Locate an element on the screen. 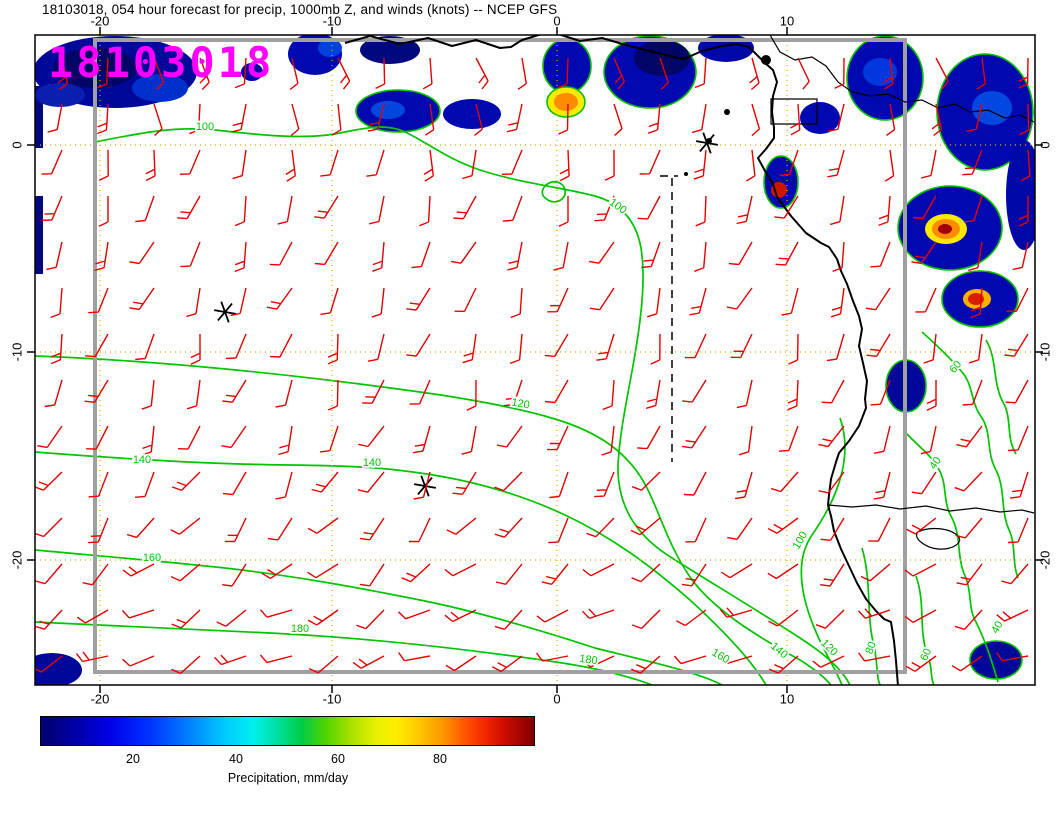  colorbar-tick-60: 60 is located at coordinates (338, 759).